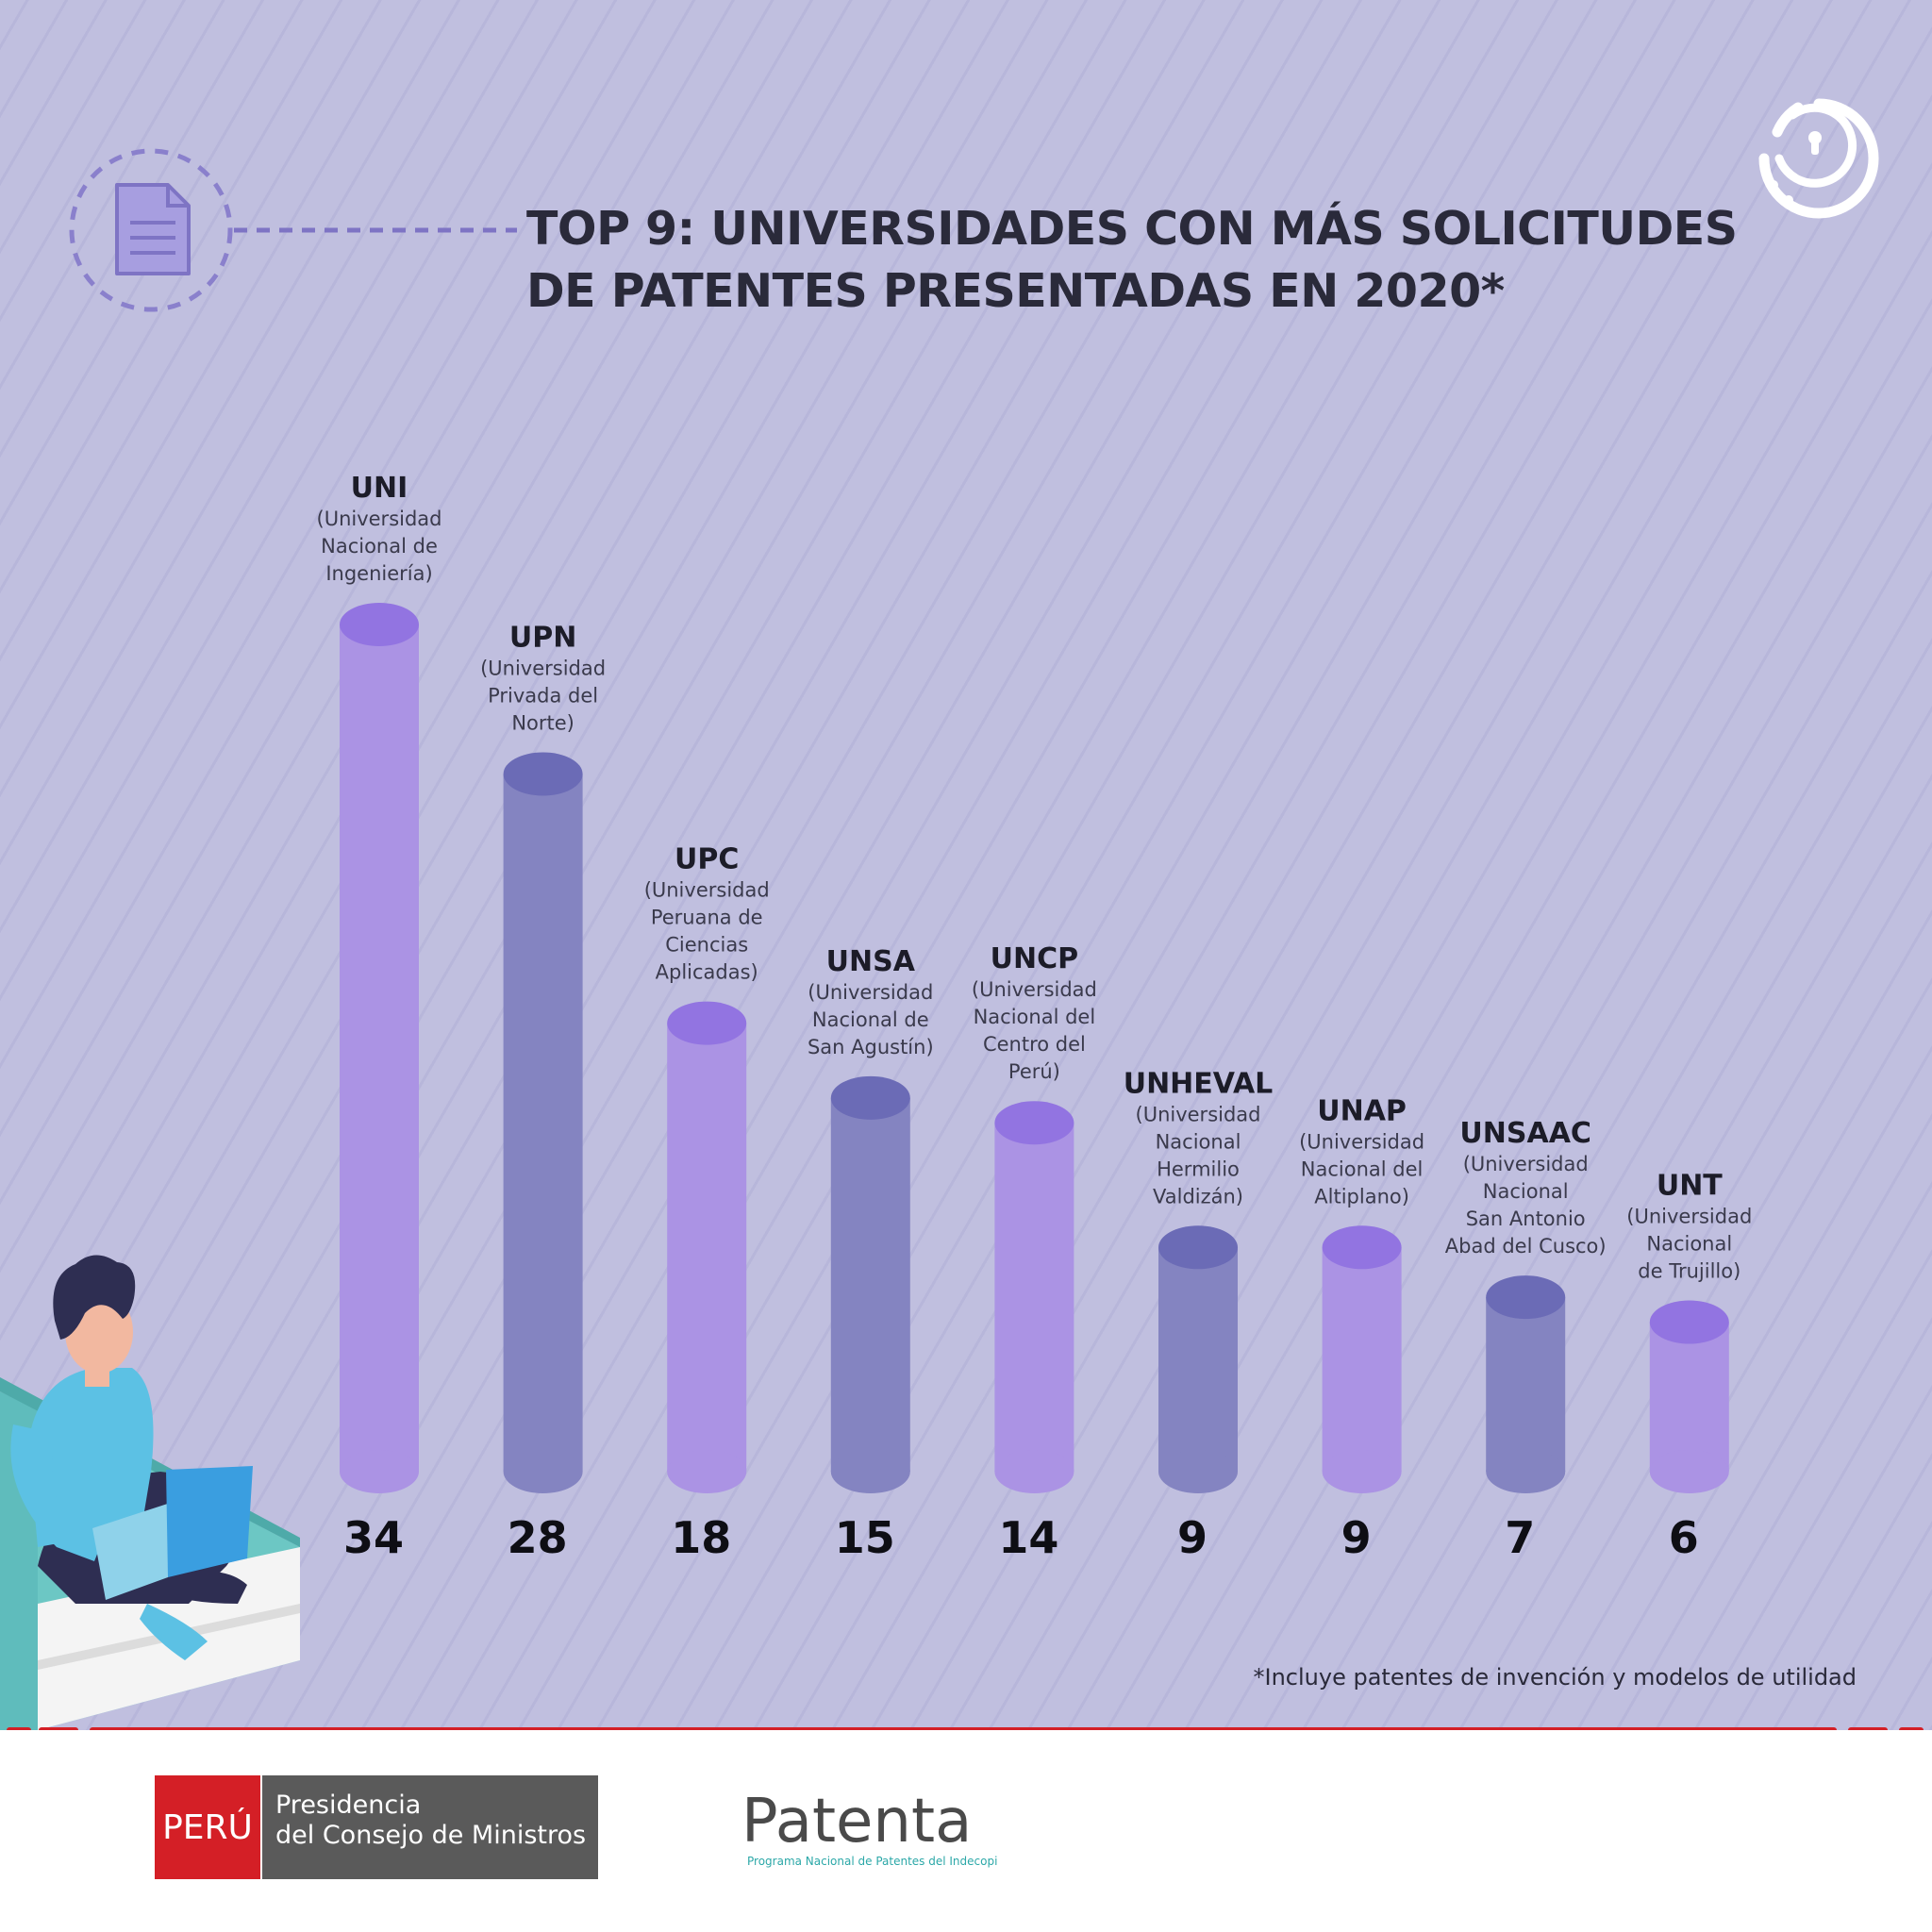  What do you see at coordinates (701, 1537) in the screenshot?
I see `value-label: 18` at bounding box center [701, 1537].